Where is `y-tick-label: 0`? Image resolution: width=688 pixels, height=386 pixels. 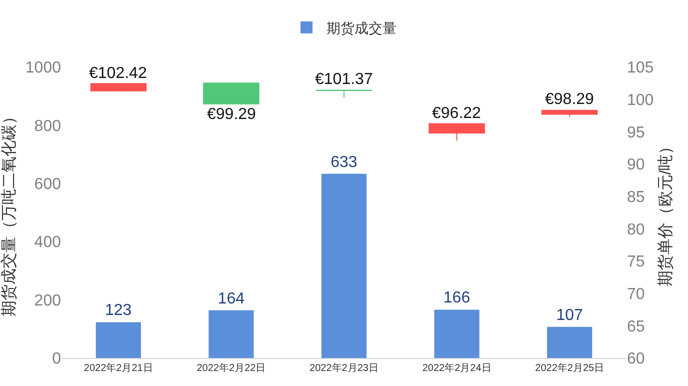
y-tick-label: 0 is located at coordinates (57, 359).